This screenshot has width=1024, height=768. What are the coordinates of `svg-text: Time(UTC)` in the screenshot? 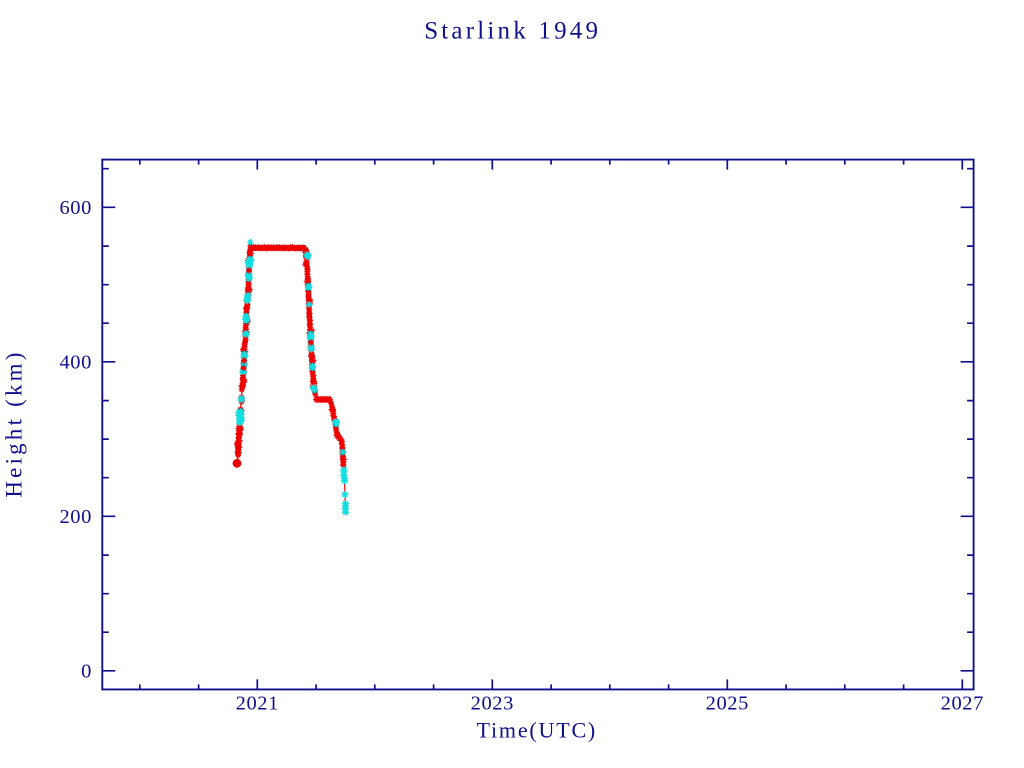 It's located at (537, 730).